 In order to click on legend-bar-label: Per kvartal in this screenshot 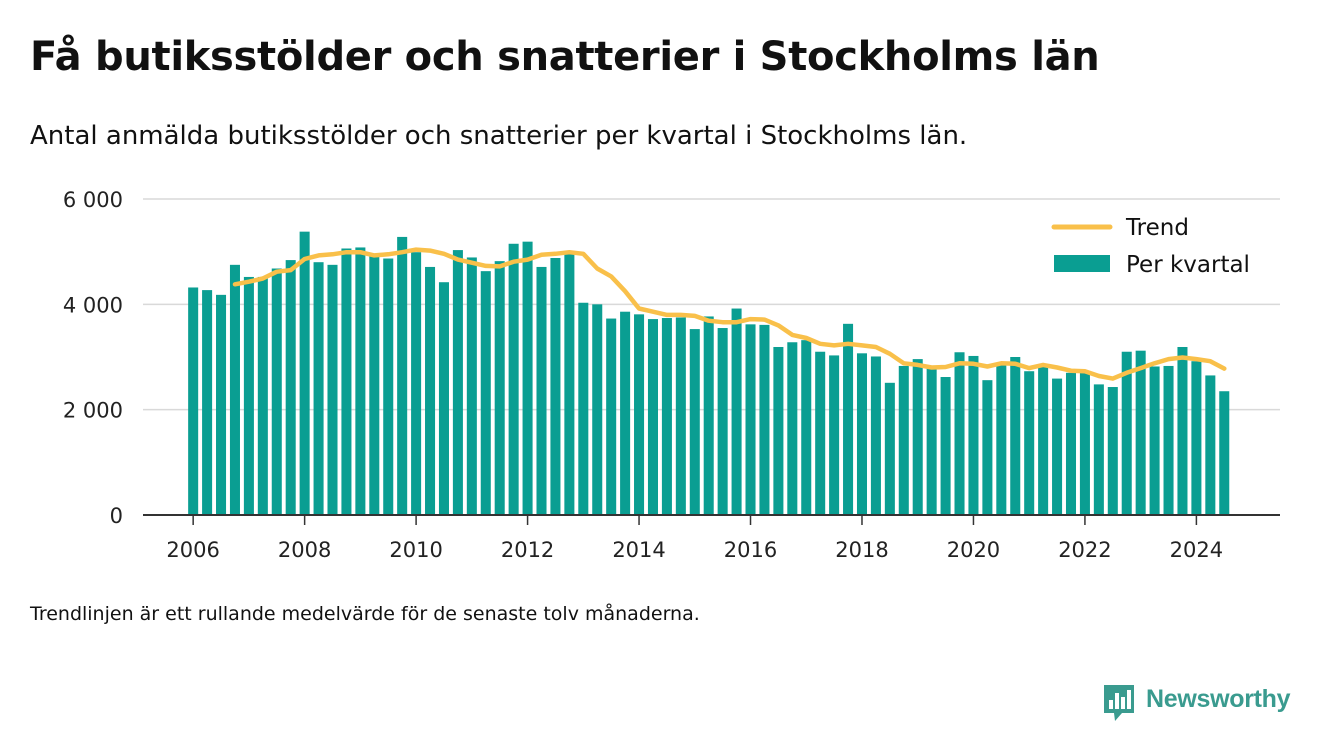, I will do `click(1188, 265)`.